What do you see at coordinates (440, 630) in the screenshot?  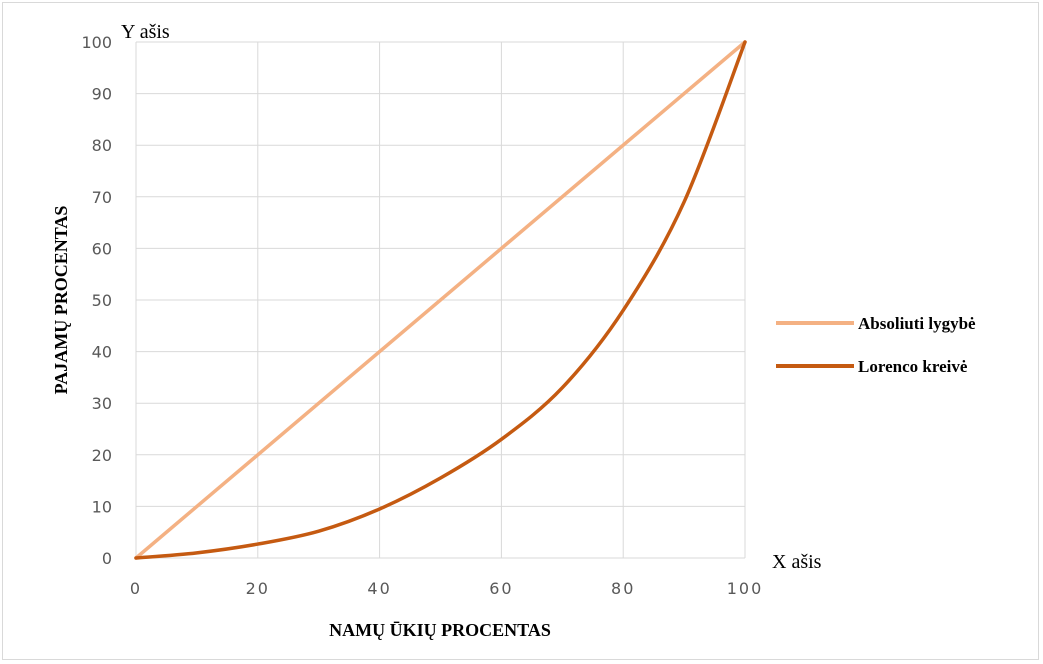 I see `x-axis-title: NAMŲ ŪKIŲ PROCENTAS` at bounding box center [440, 630].